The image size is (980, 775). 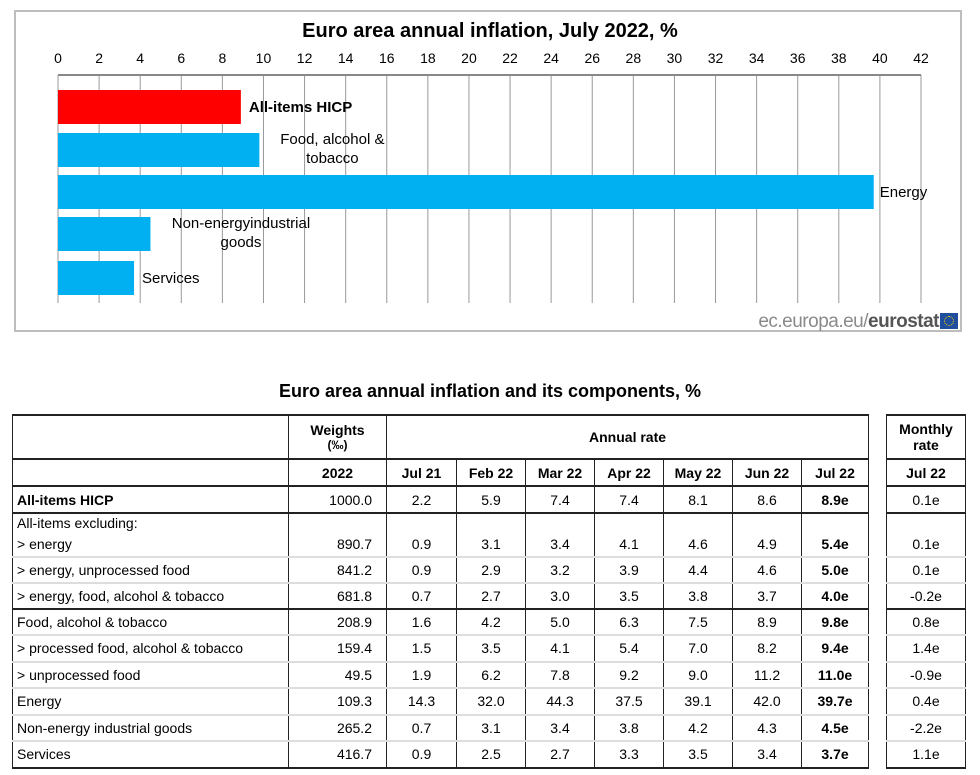 I want to click on row-value: 5.0e, so click(x=835, y=569).